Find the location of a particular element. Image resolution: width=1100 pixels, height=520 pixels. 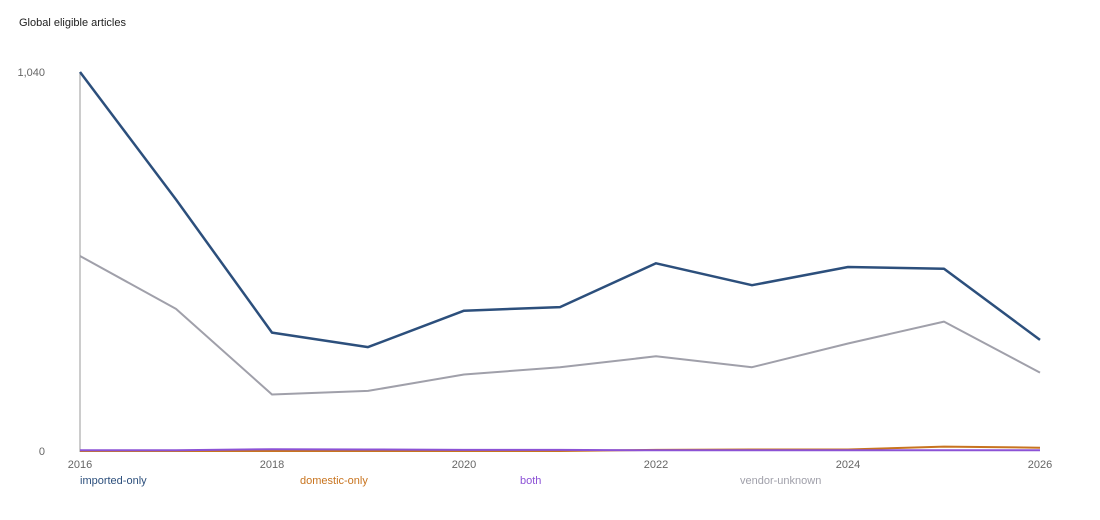

y-tick-label: 0 is located at coordinates (42, 452).